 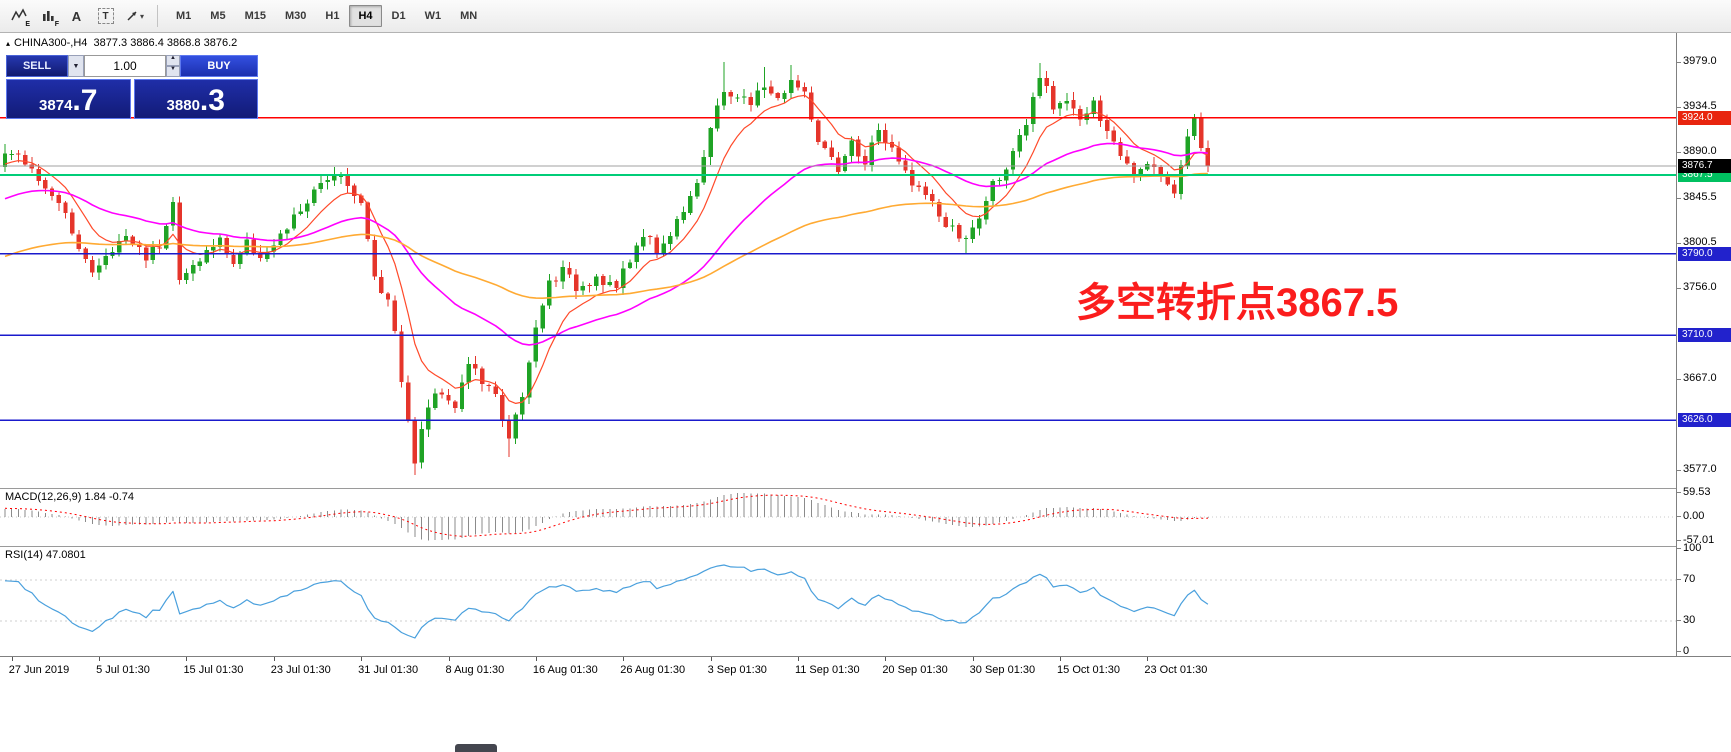 What do you see at coordinates (1692, 548) in the screenshot?
I see `rsi-axis-label: 100` at bounding box center [1692, 548].